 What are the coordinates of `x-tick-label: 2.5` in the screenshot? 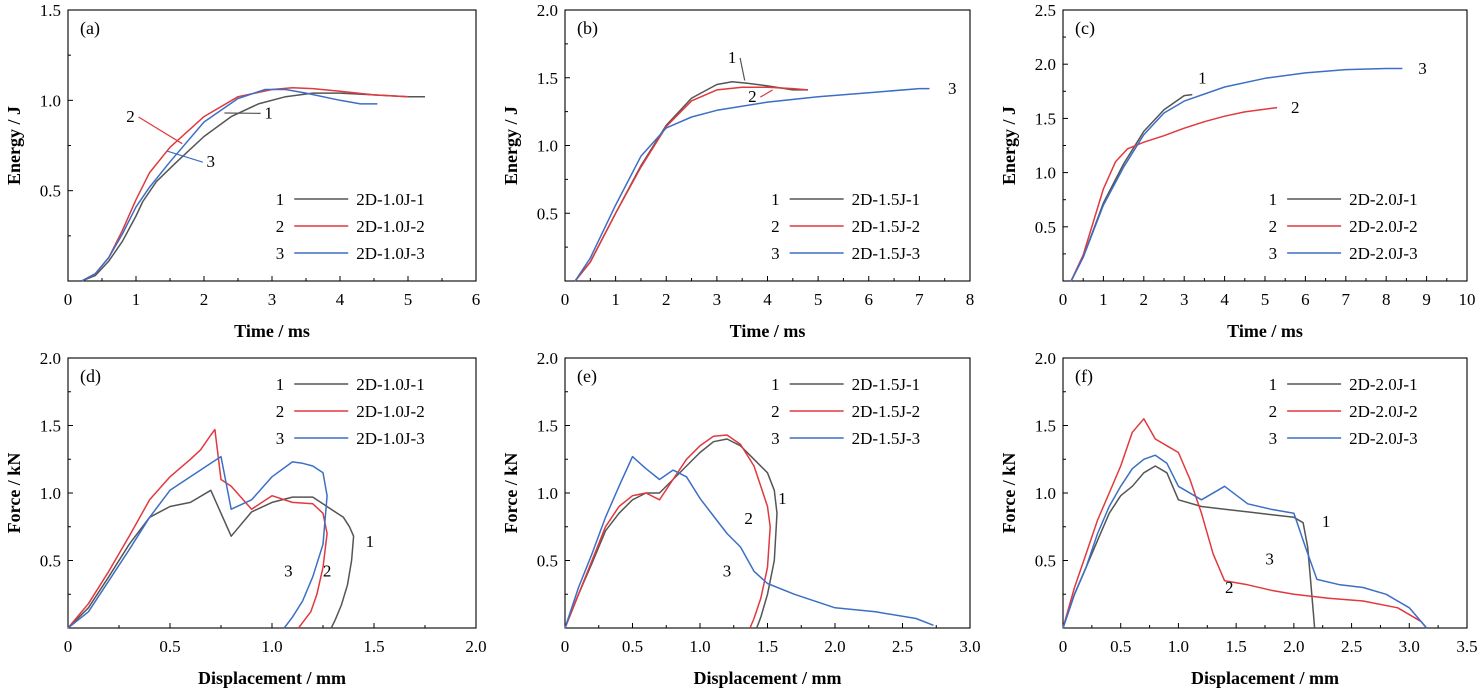 It's located at (1351, 646).